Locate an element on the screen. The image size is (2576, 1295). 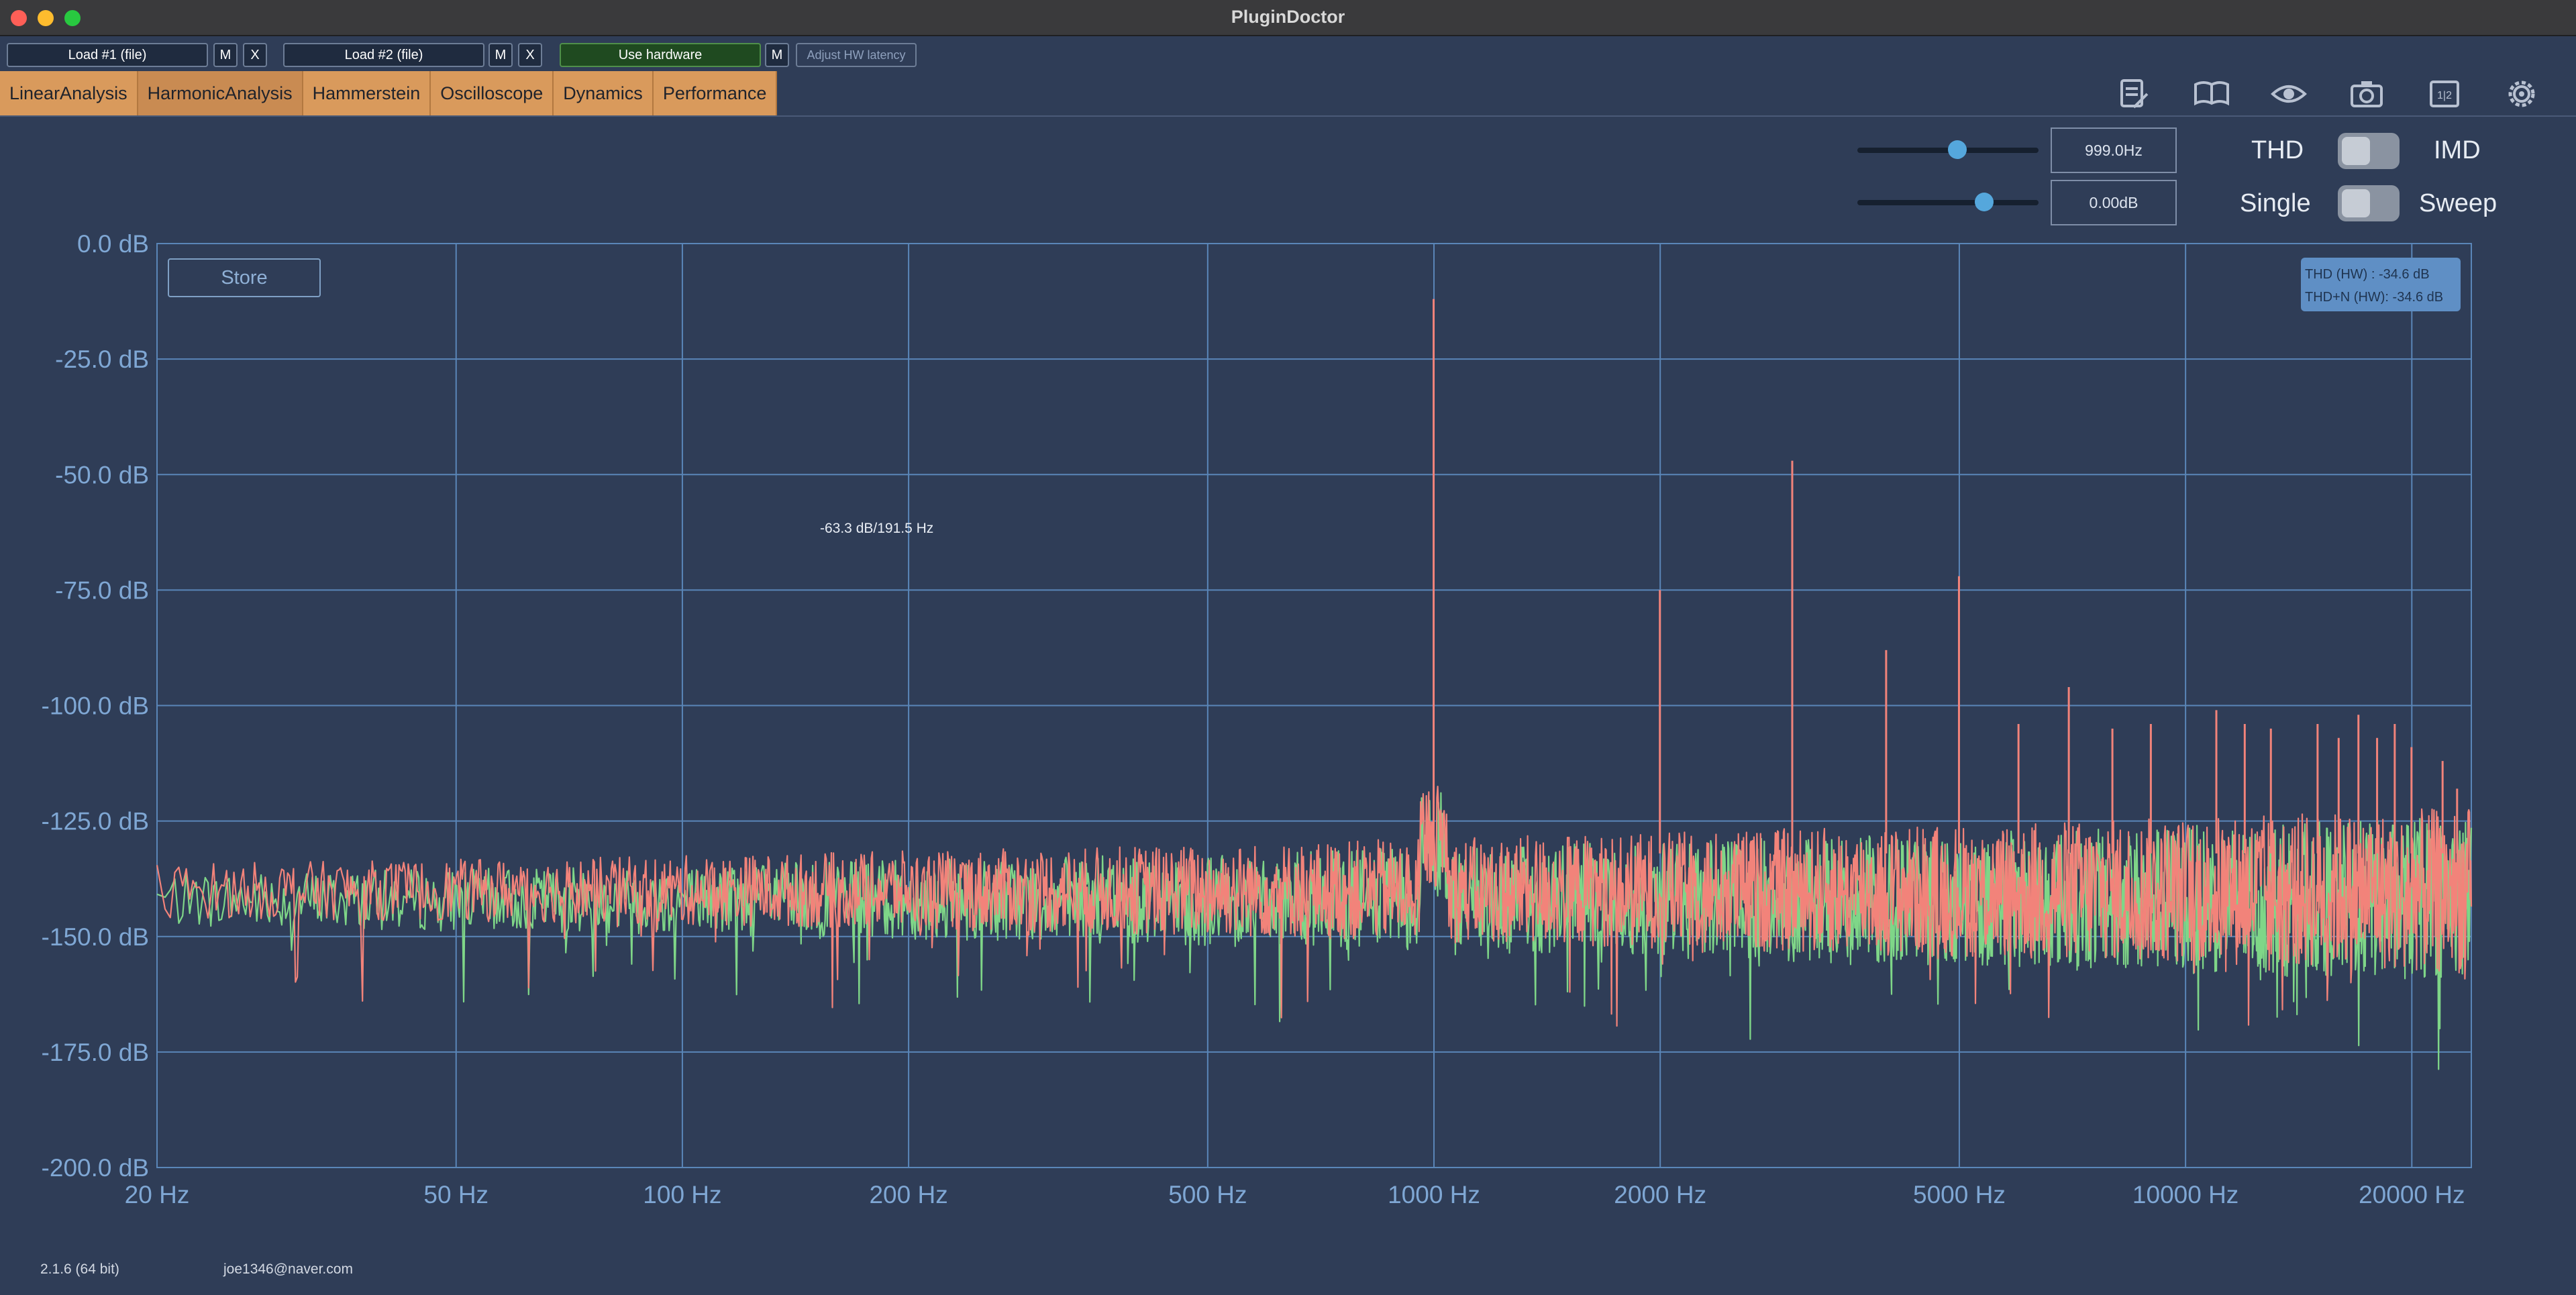
notes-icon is located at coordinates (2134, 94).